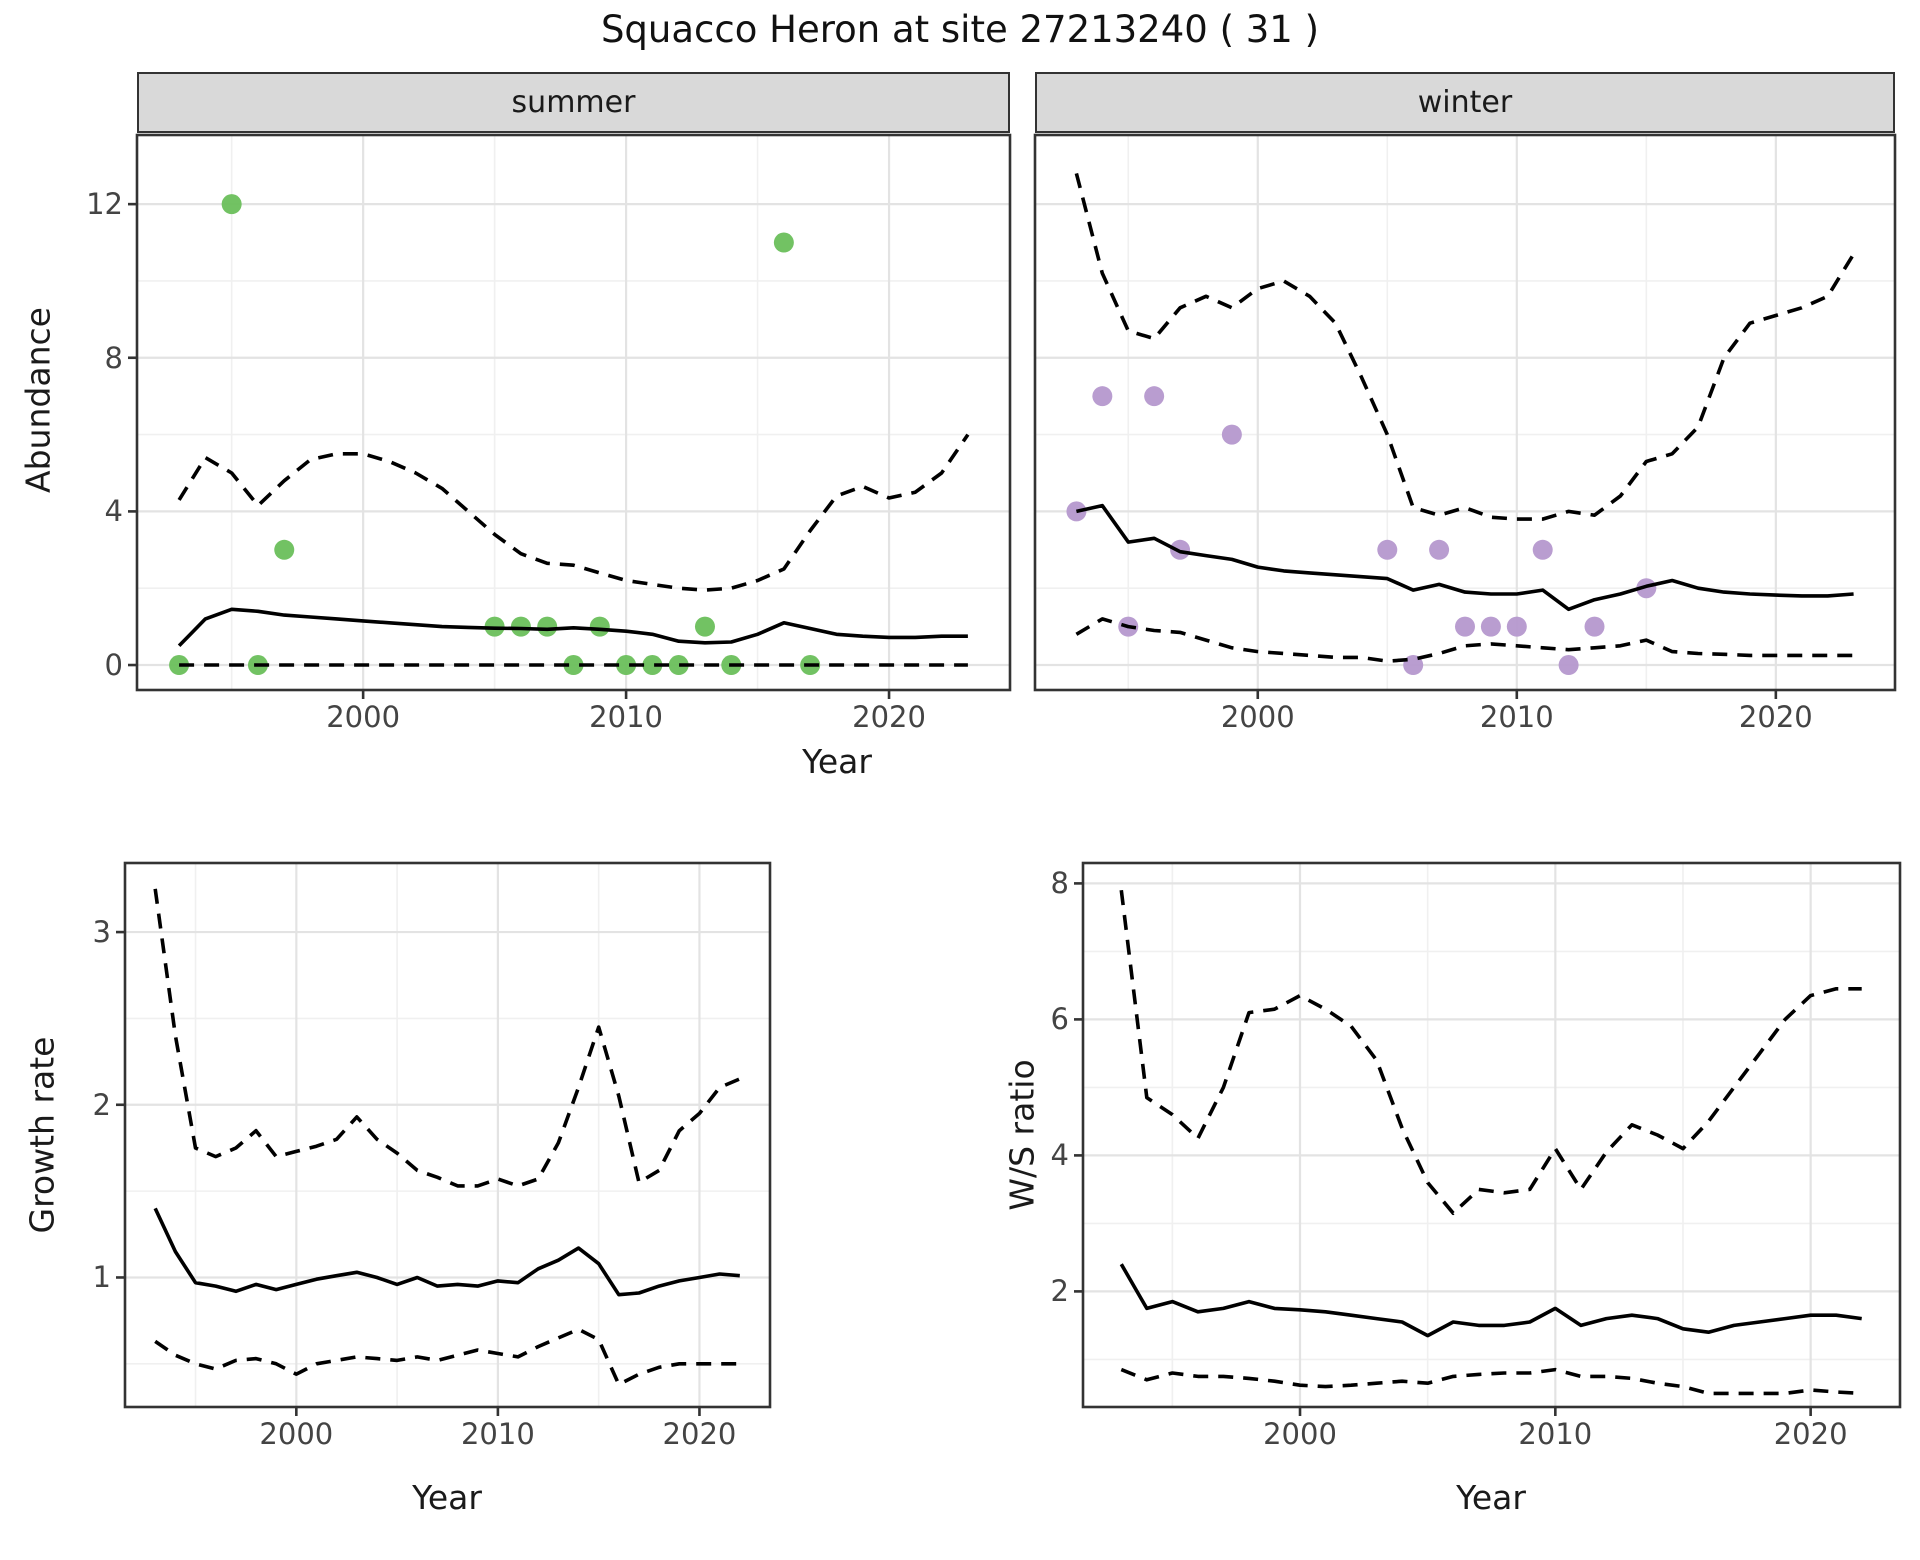  I want to click on x-axis-label-top: Year, so click(837, 761).